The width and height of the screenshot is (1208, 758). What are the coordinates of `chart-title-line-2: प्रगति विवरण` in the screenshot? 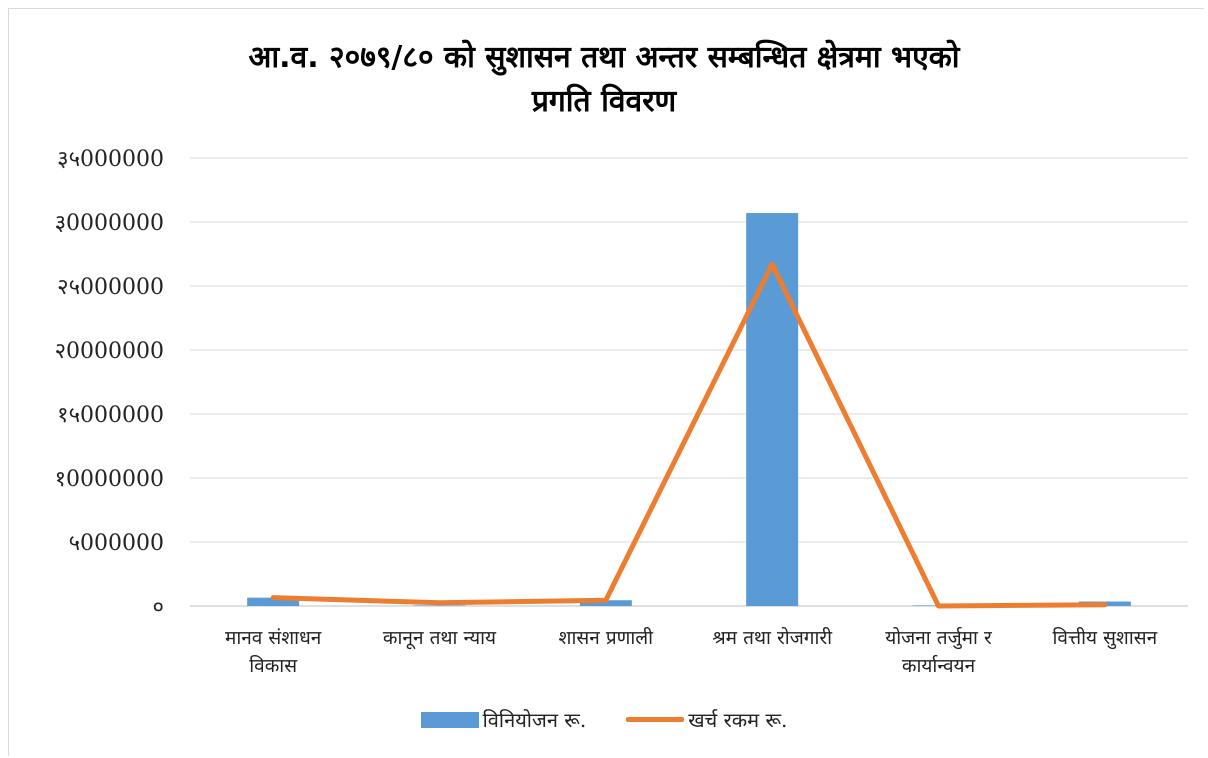 It's located at (604, 101).